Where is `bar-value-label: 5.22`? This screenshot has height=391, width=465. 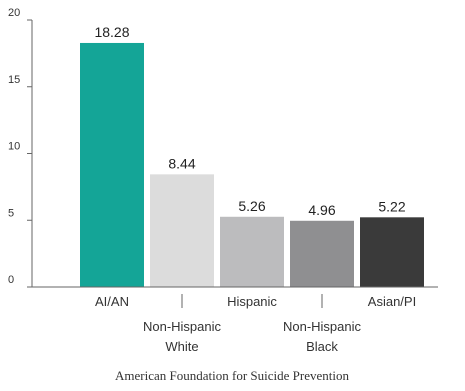 bar-value-label: 5.22 is located at coordinates (391, 206).